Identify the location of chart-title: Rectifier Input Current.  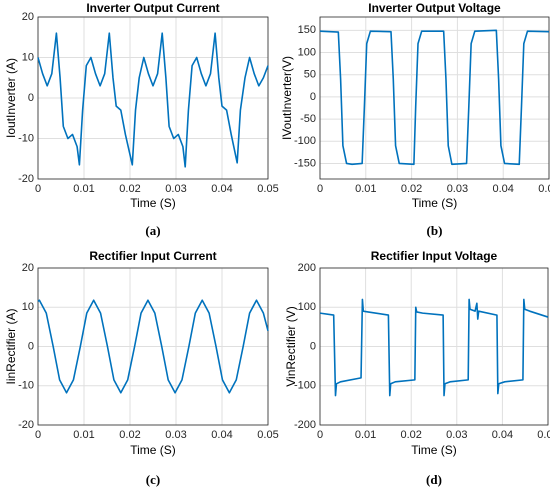
(152, 256).